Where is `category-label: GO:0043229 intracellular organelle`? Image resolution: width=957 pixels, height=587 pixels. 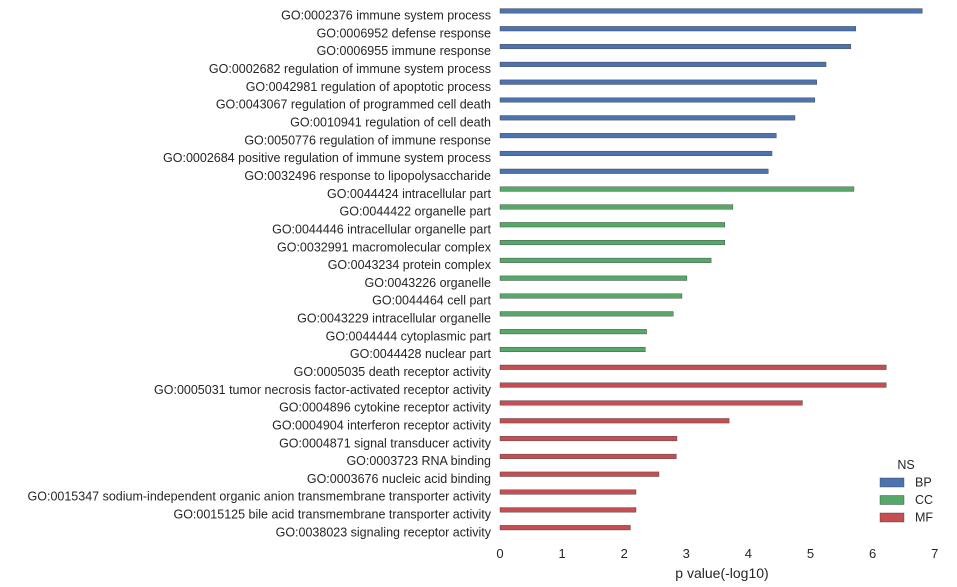
category-label: GO:0043229 intracellular organelle is located at coordinates (394, 319).